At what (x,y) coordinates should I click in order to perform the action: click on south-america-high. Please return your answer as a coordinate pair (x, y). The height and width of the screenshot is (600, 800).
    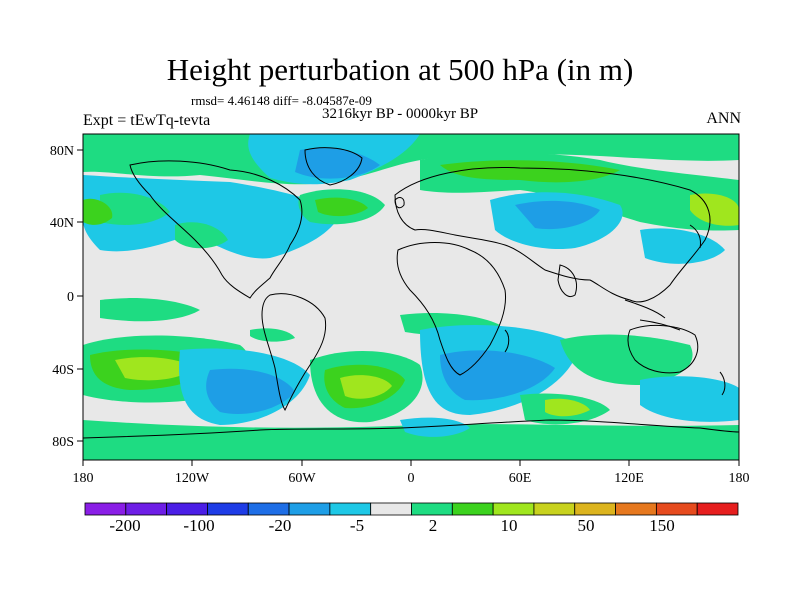
    Looking at the image, I should click on (272, 335).